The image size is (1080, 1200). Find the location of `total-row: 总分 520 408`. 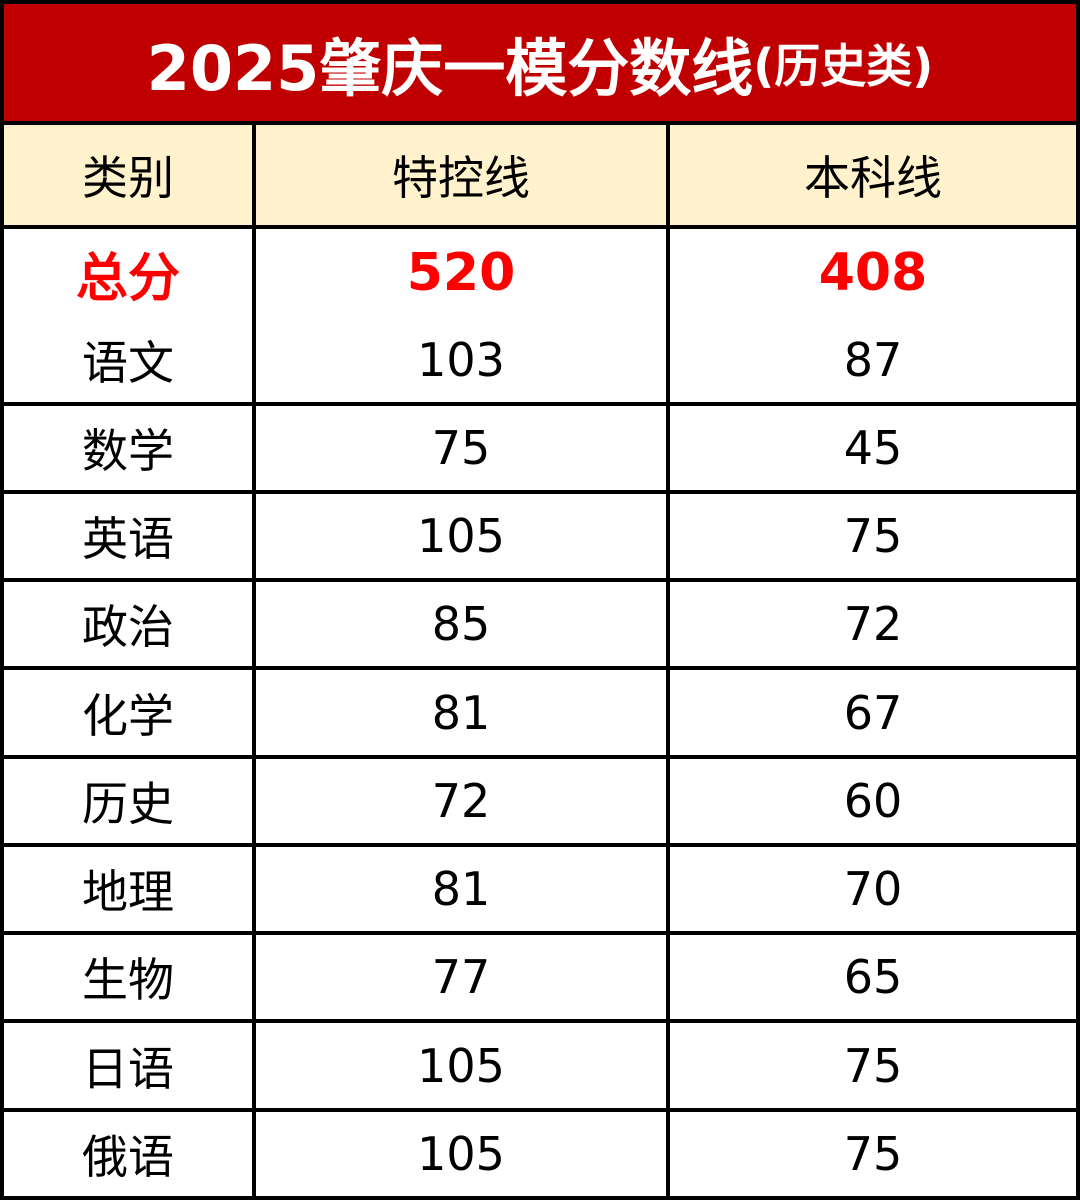

total-row: 总分 520 408 is located at coordinates (540, 271).